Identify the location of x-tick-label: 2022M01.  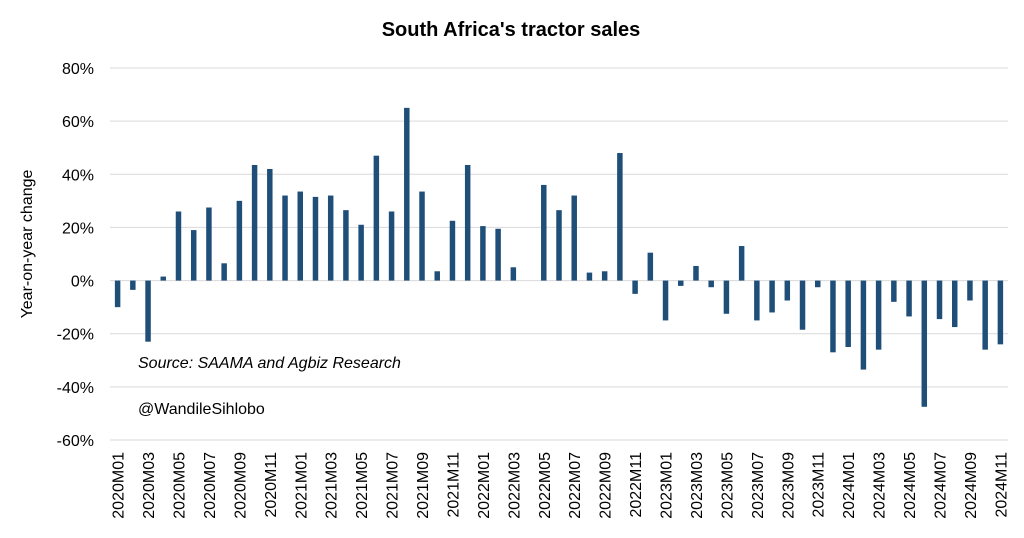
(484, 485).